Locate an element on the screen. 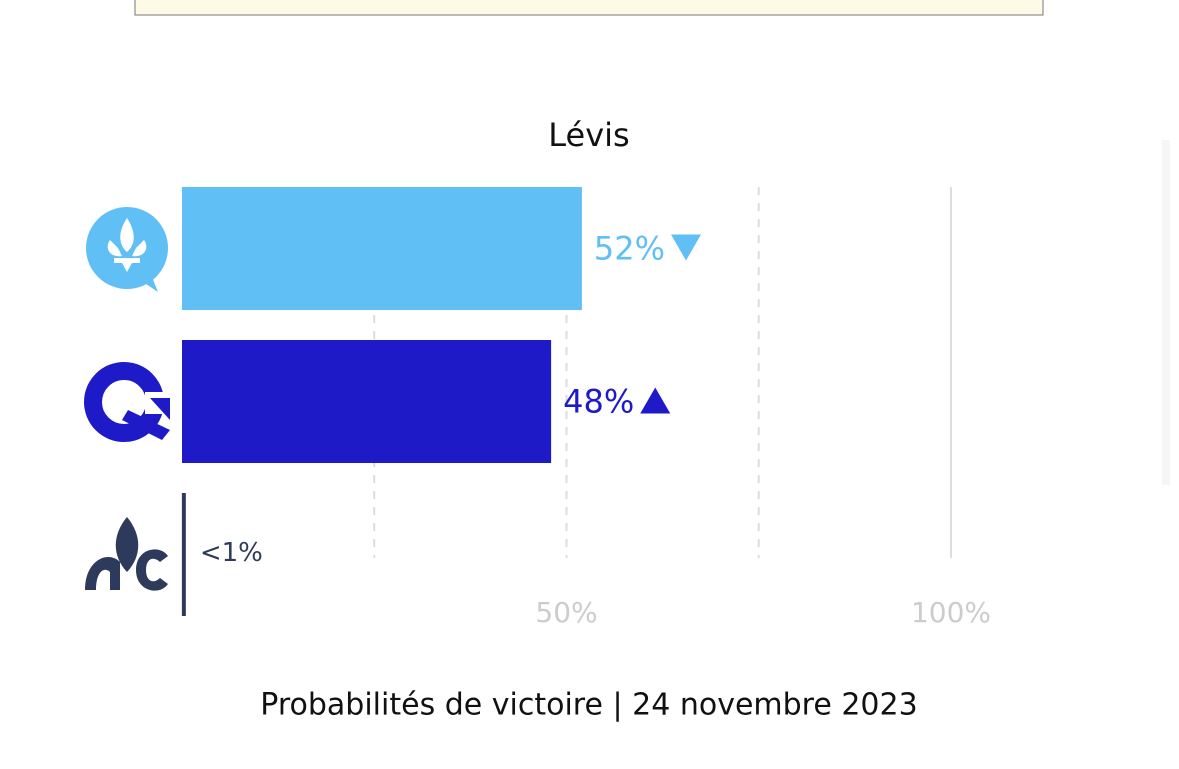  scroll-edge is located at coordinates (1166, 312).